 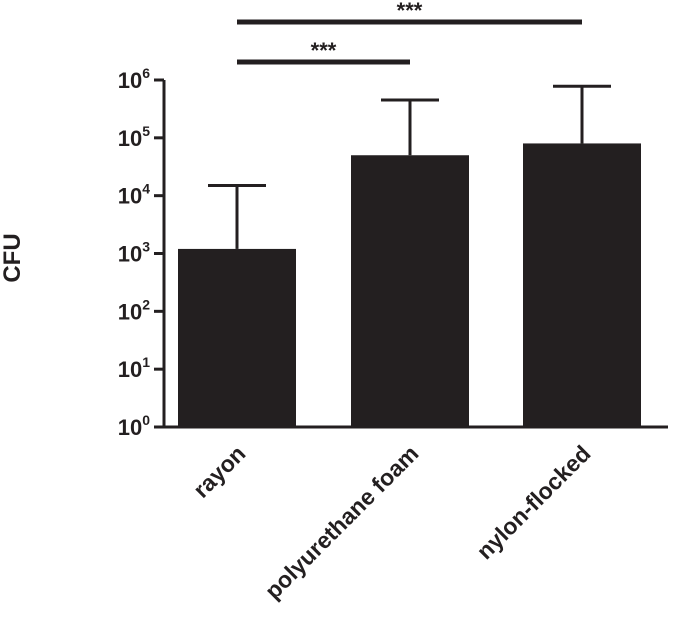 What do you see at coordinates (13, 257) in the screenshot?
I see `y-axis-title: CFU` at bounding box center [13, 257].